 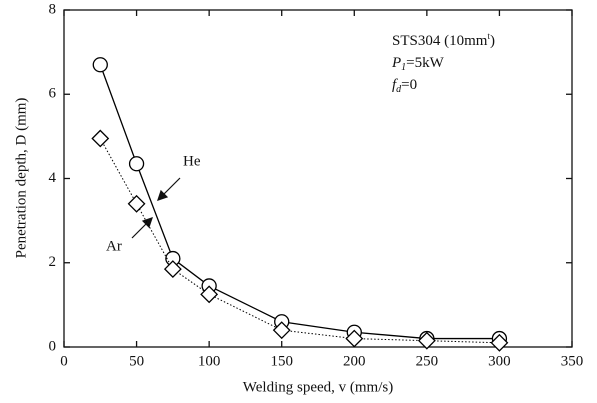 What do you see at coordinates (192, 161) in the screenshot?
I see `series-label: He` at bounding box center [192, 161].